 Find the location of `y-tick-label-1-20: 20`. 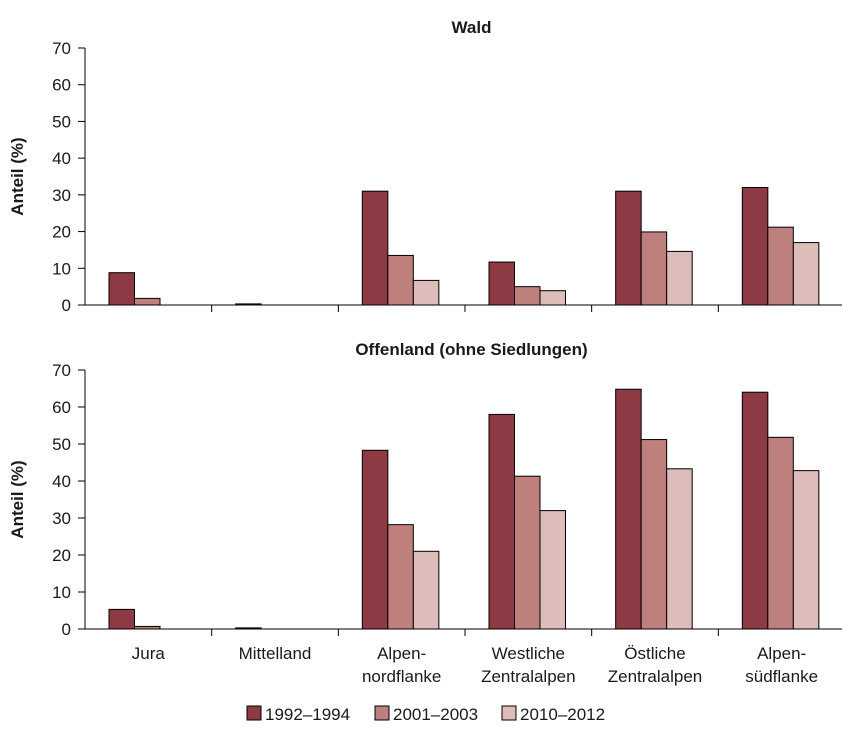

y-tick-label-1-20: 20 is located at coordinates (61, 555).